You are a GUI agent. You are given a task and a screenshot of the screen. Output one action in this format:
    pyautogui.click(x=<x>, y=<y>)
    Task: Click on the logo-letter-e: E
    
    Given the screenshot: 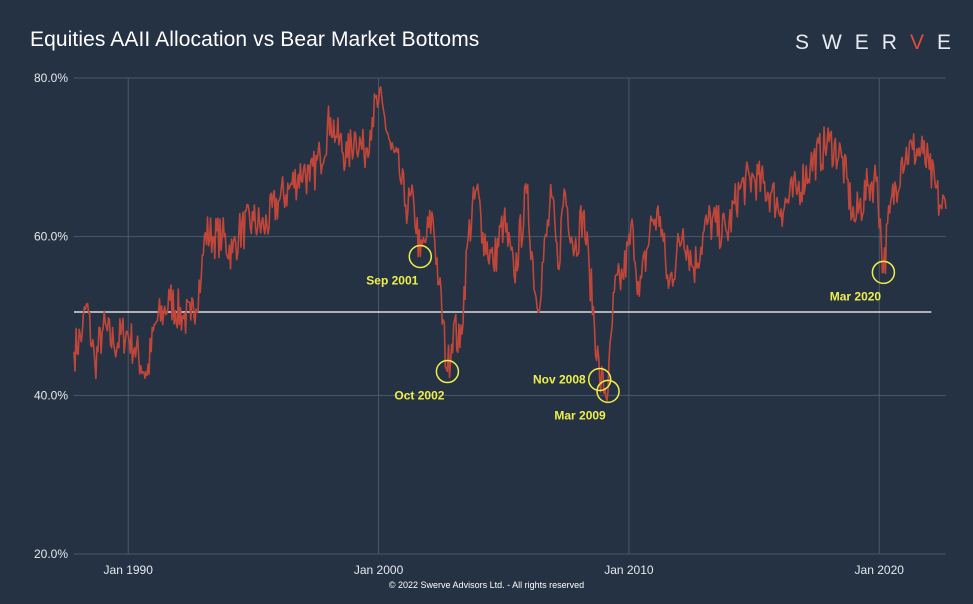 What is the action you would take?
    pyautogui.click(x=861, y=42)
    